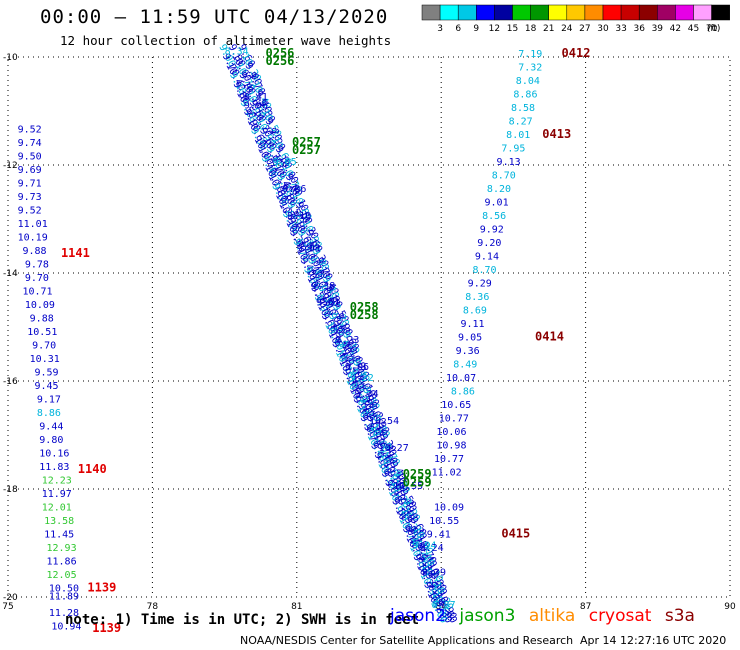 The image size is (740, 650). Describe the element at coordinates (528, 81) in the screenshot. I see `wave-height-label: 8.04` at that location.